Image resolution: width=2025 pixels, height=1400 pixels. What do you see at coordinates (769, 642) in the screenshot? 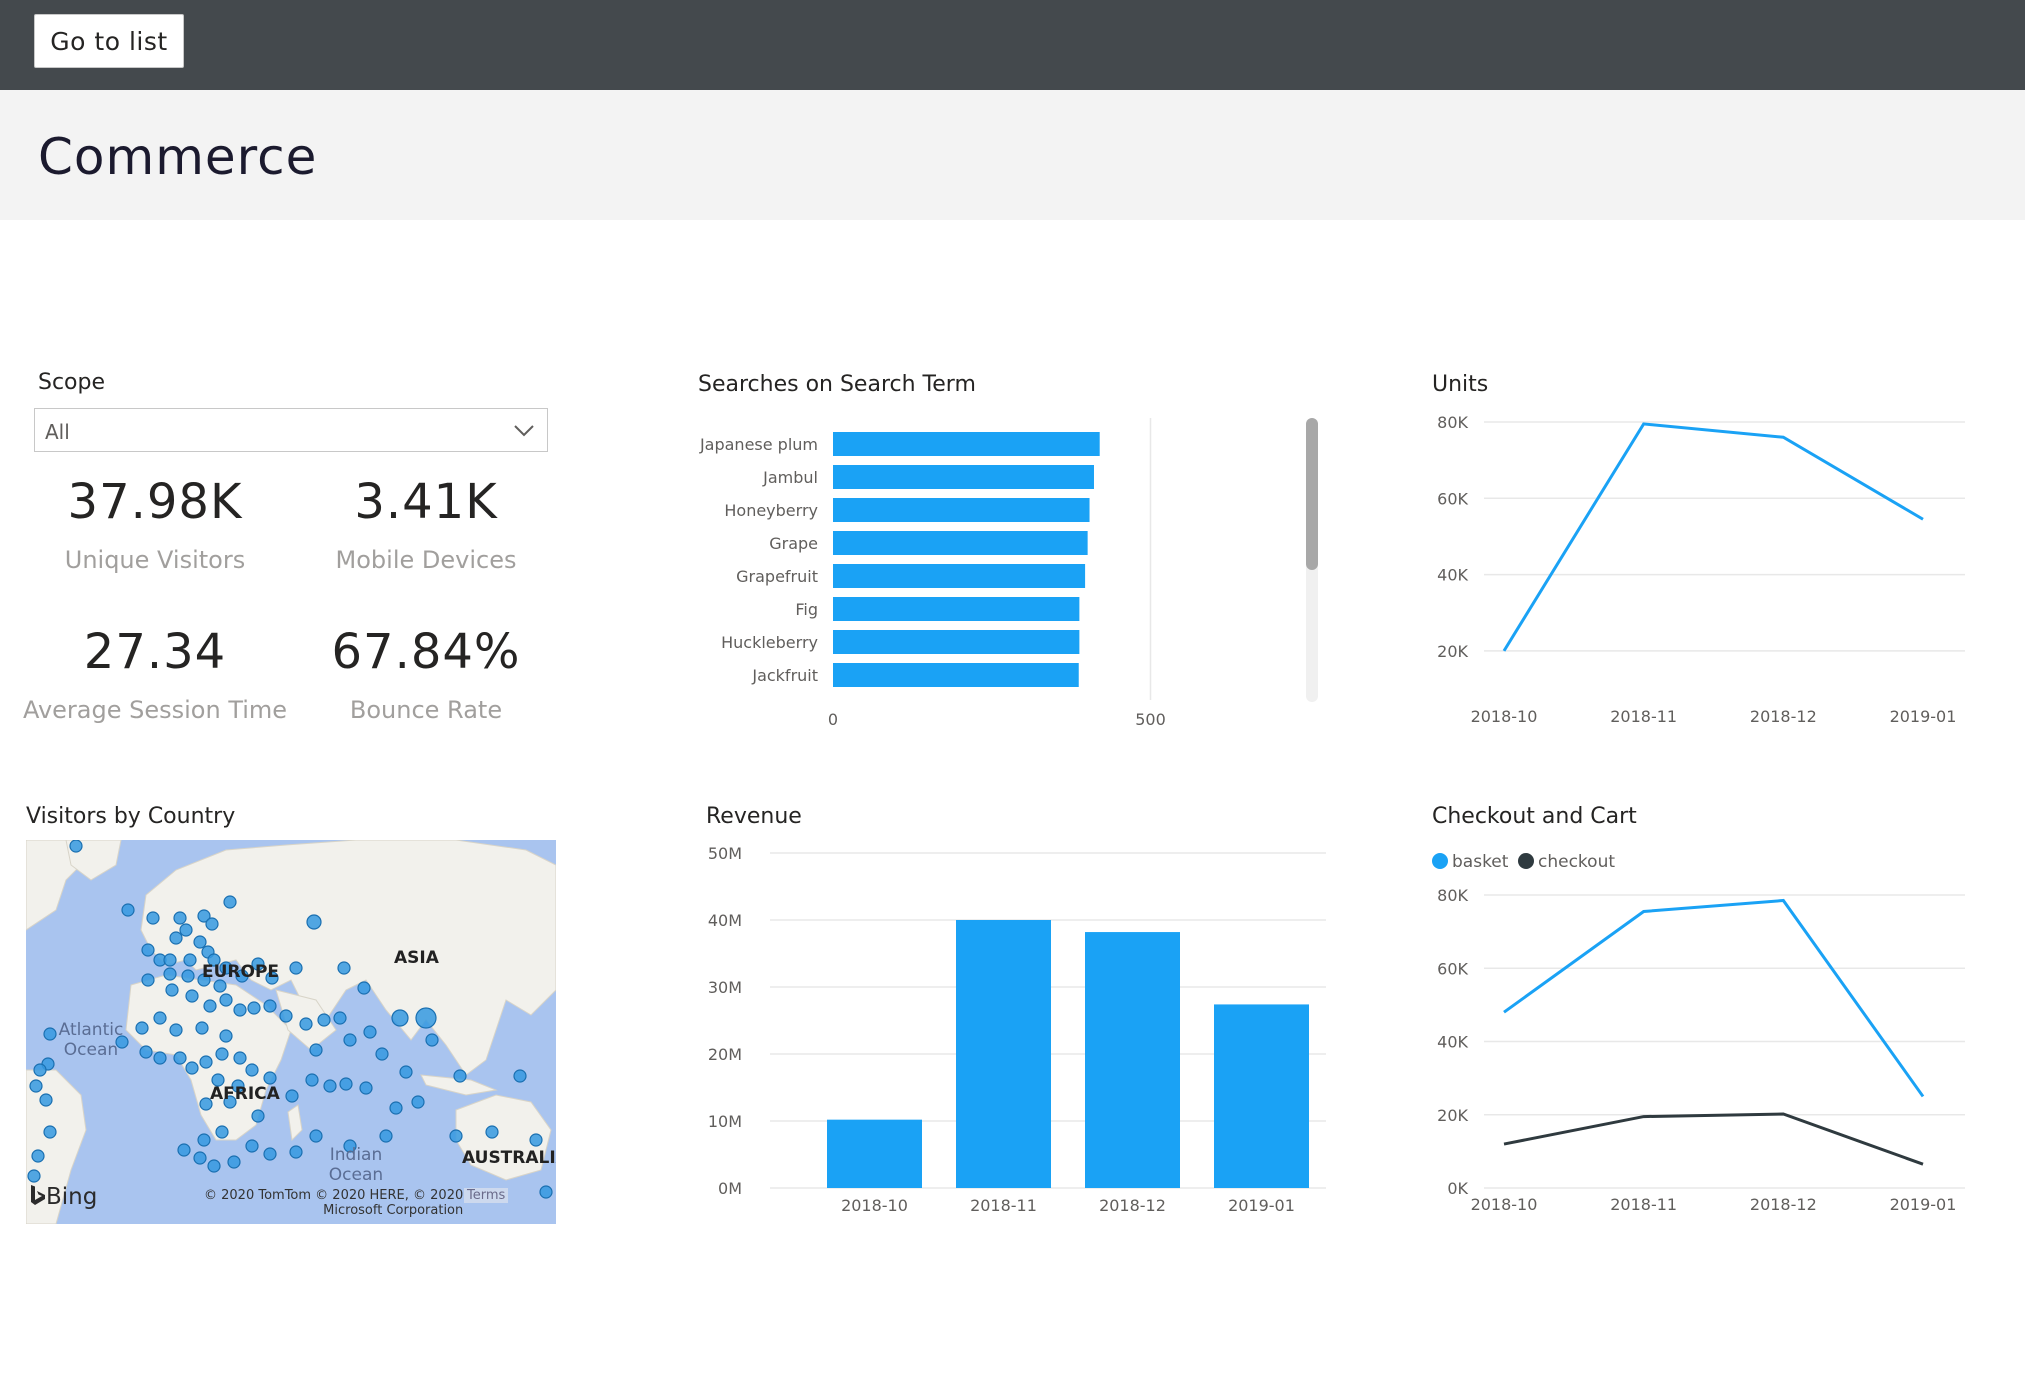
I see `searches-category-label: Huckleberry` at bounding box center [769, 642].